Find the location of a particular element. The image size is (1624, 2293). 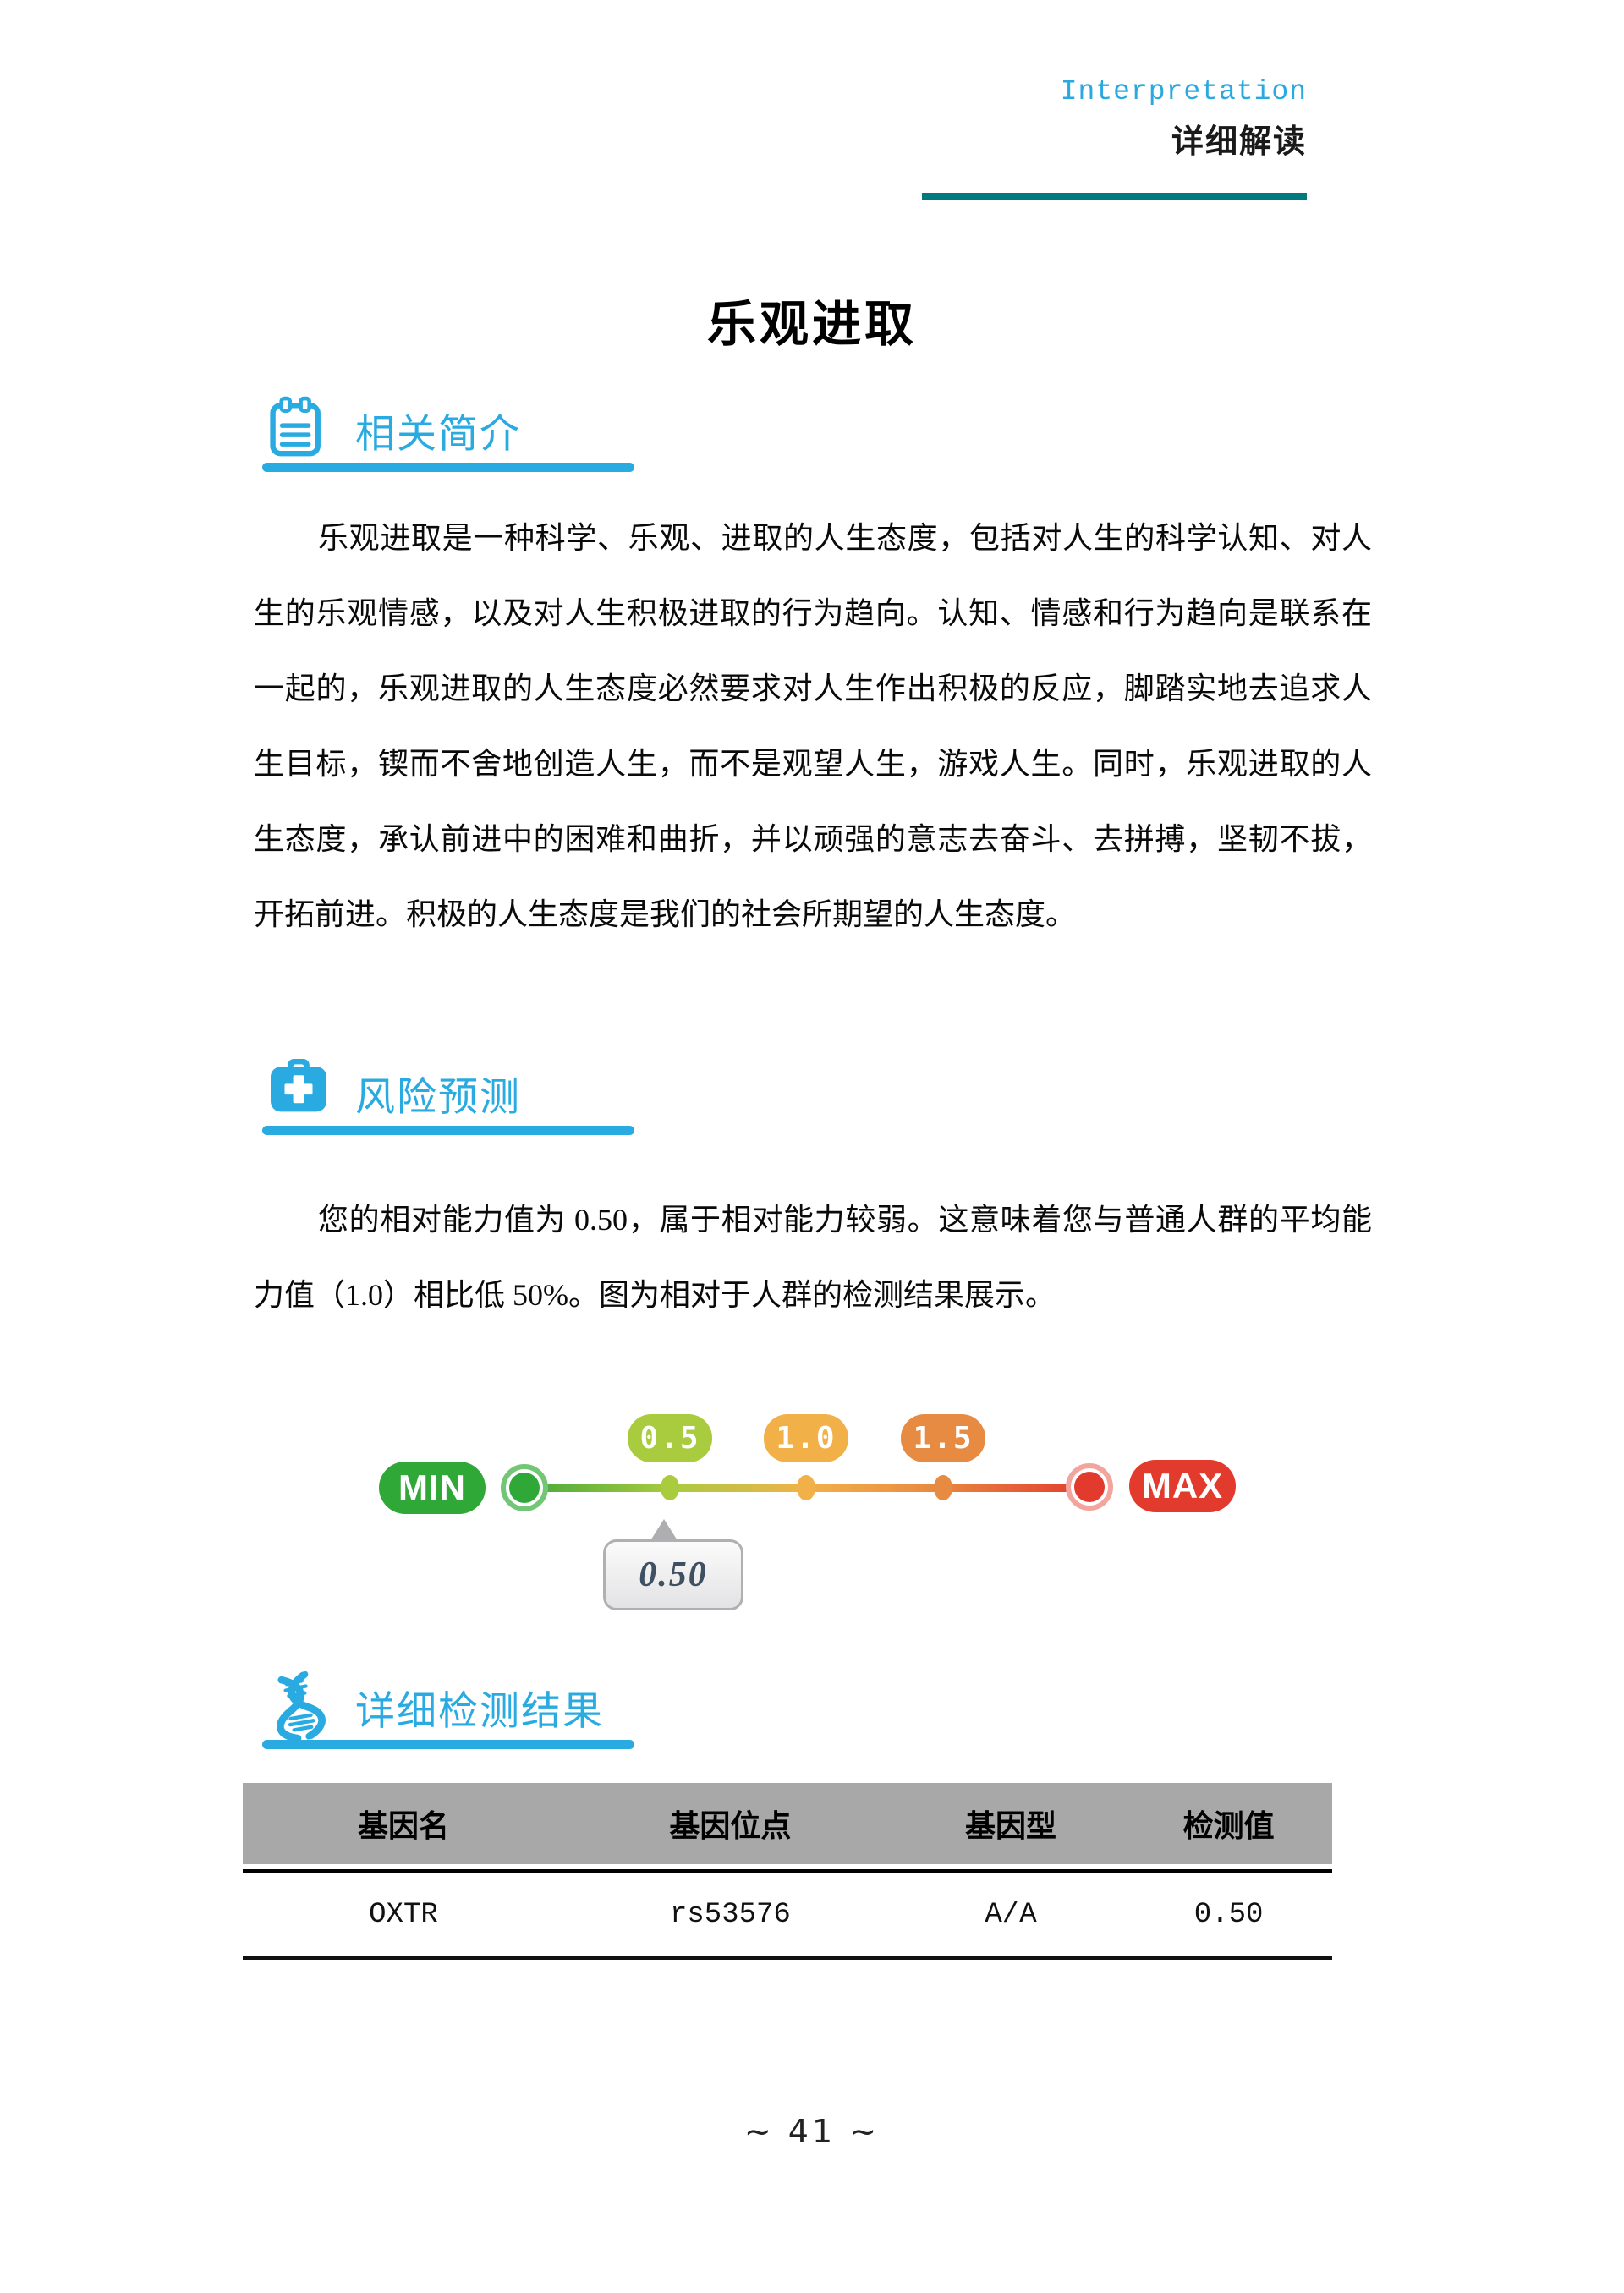

results-table-header-row: 基因名 基因位点 基因型 检测值 is located at coordinates (788, 1823).